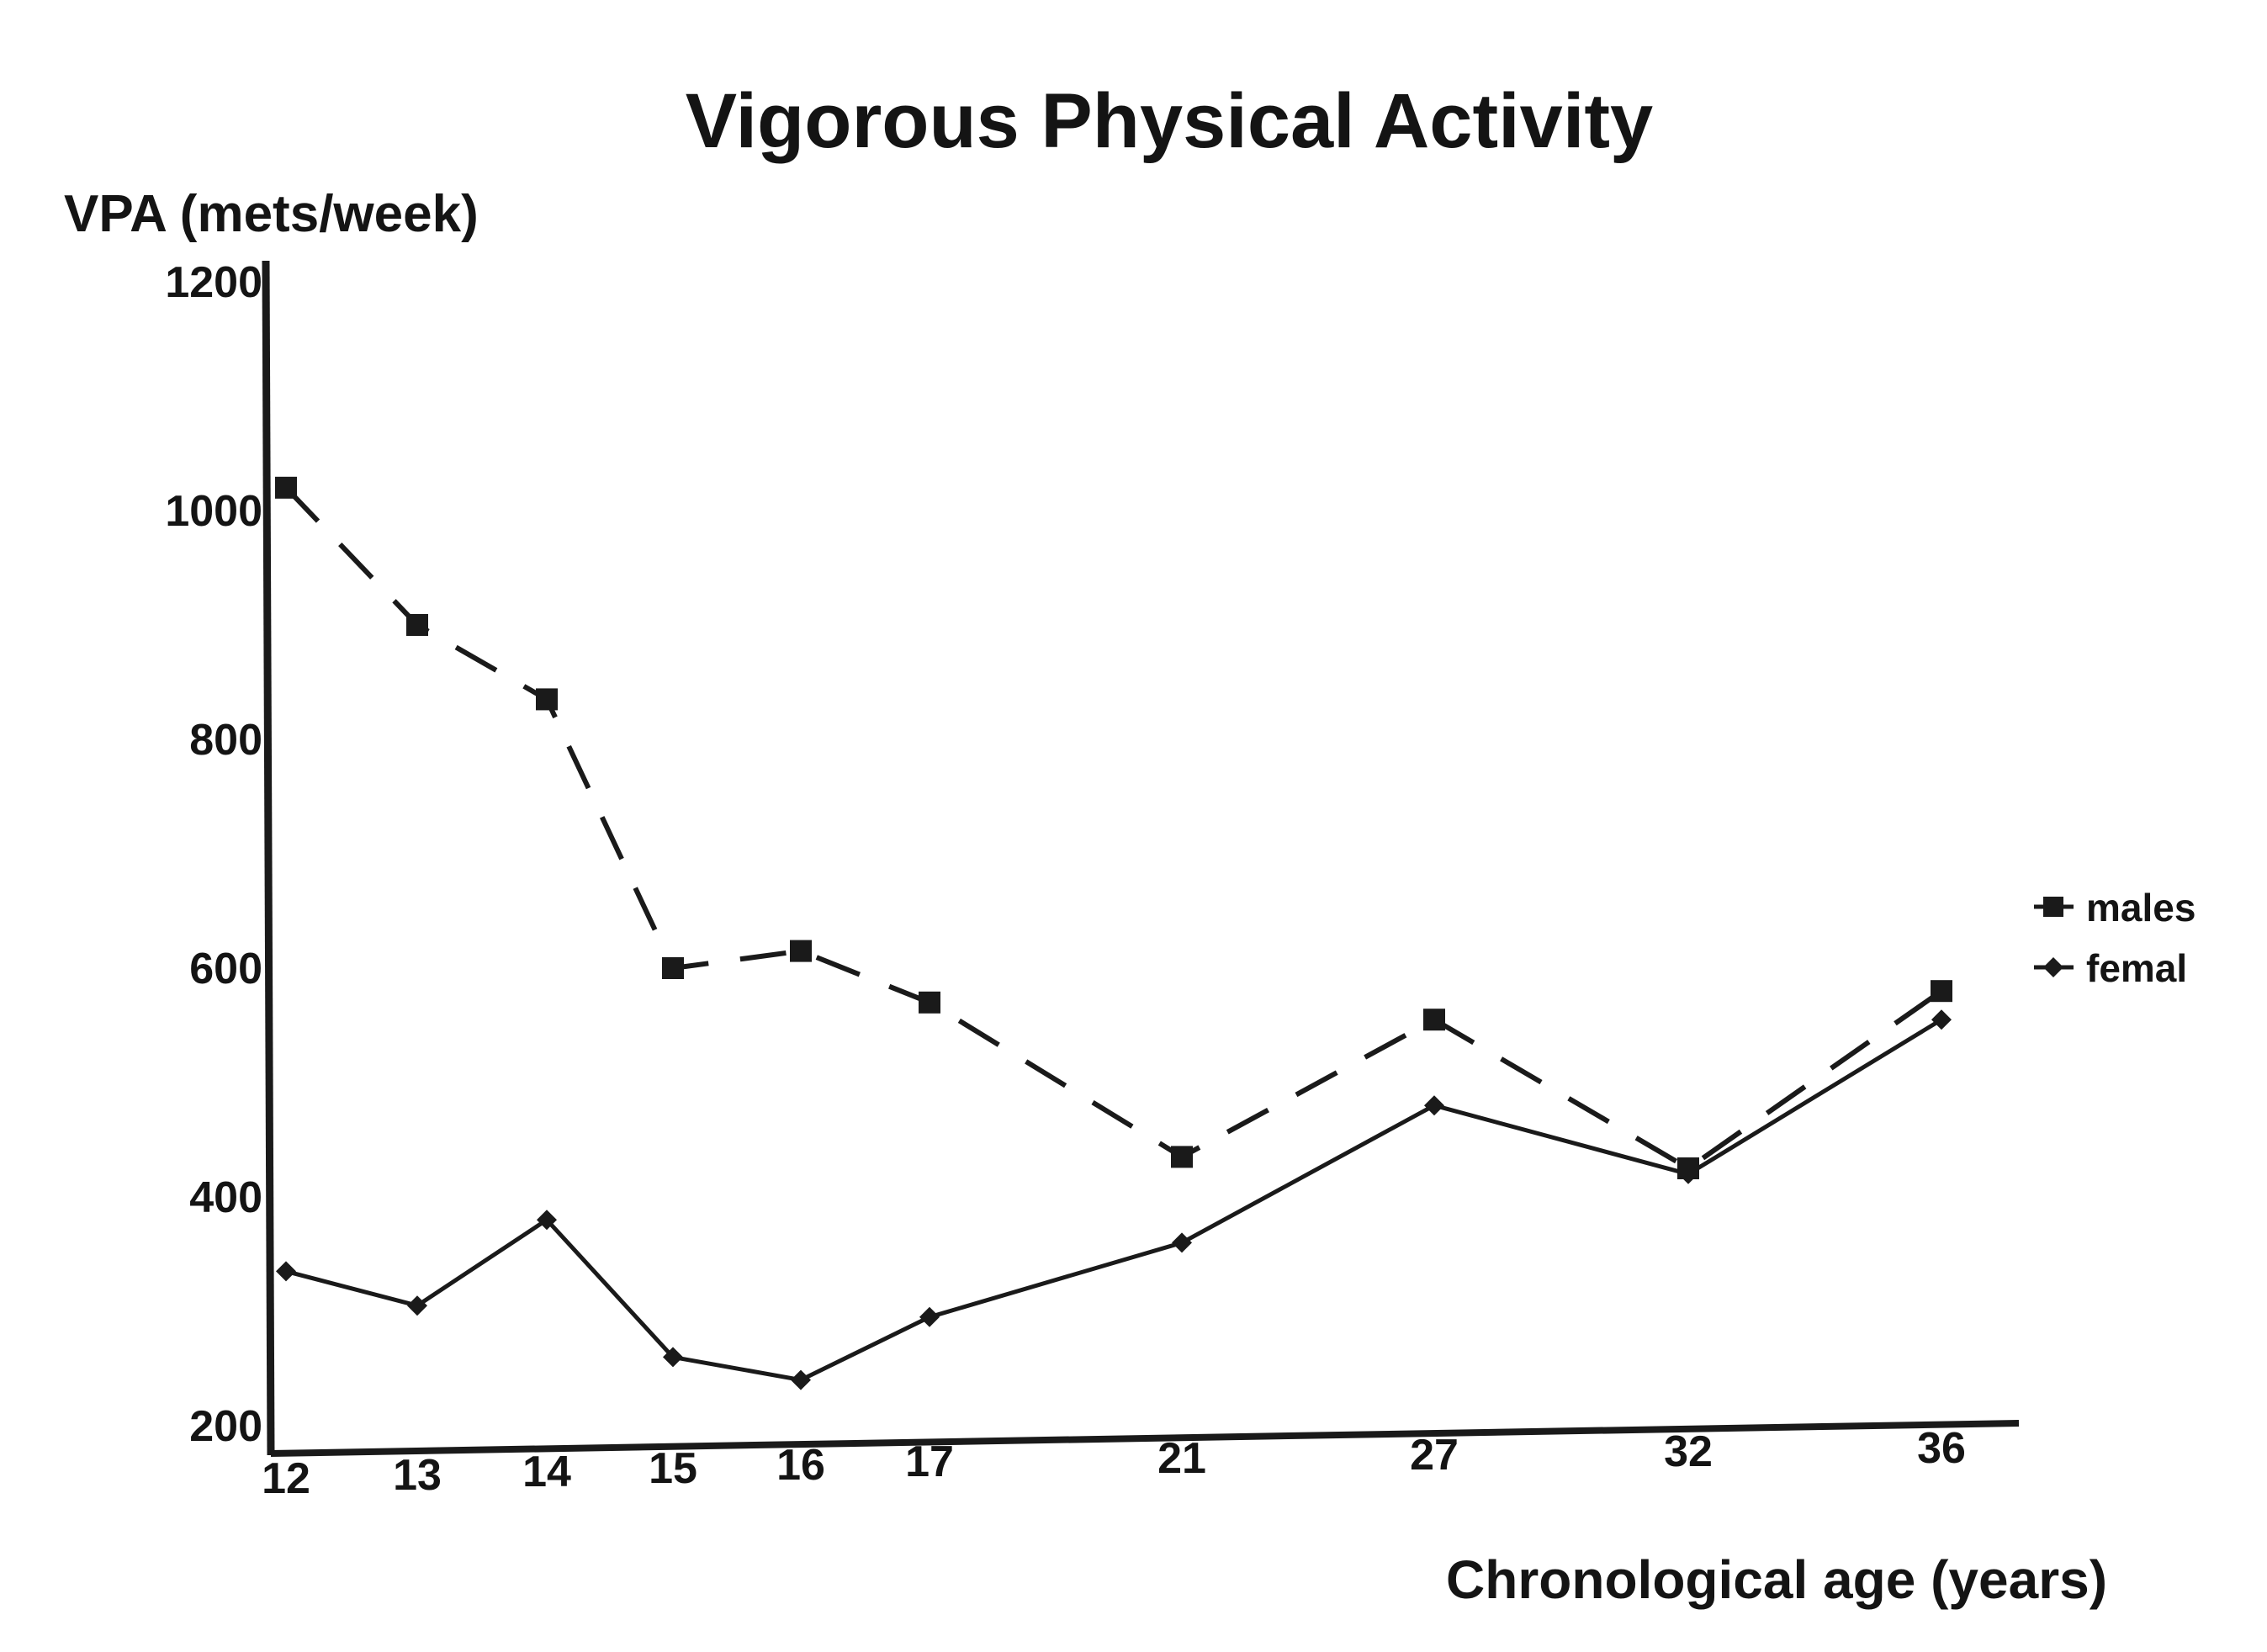  Describe the element at coordinates (286, 1478) in the screenshot. I see `x-tick-label: 12` at that location.